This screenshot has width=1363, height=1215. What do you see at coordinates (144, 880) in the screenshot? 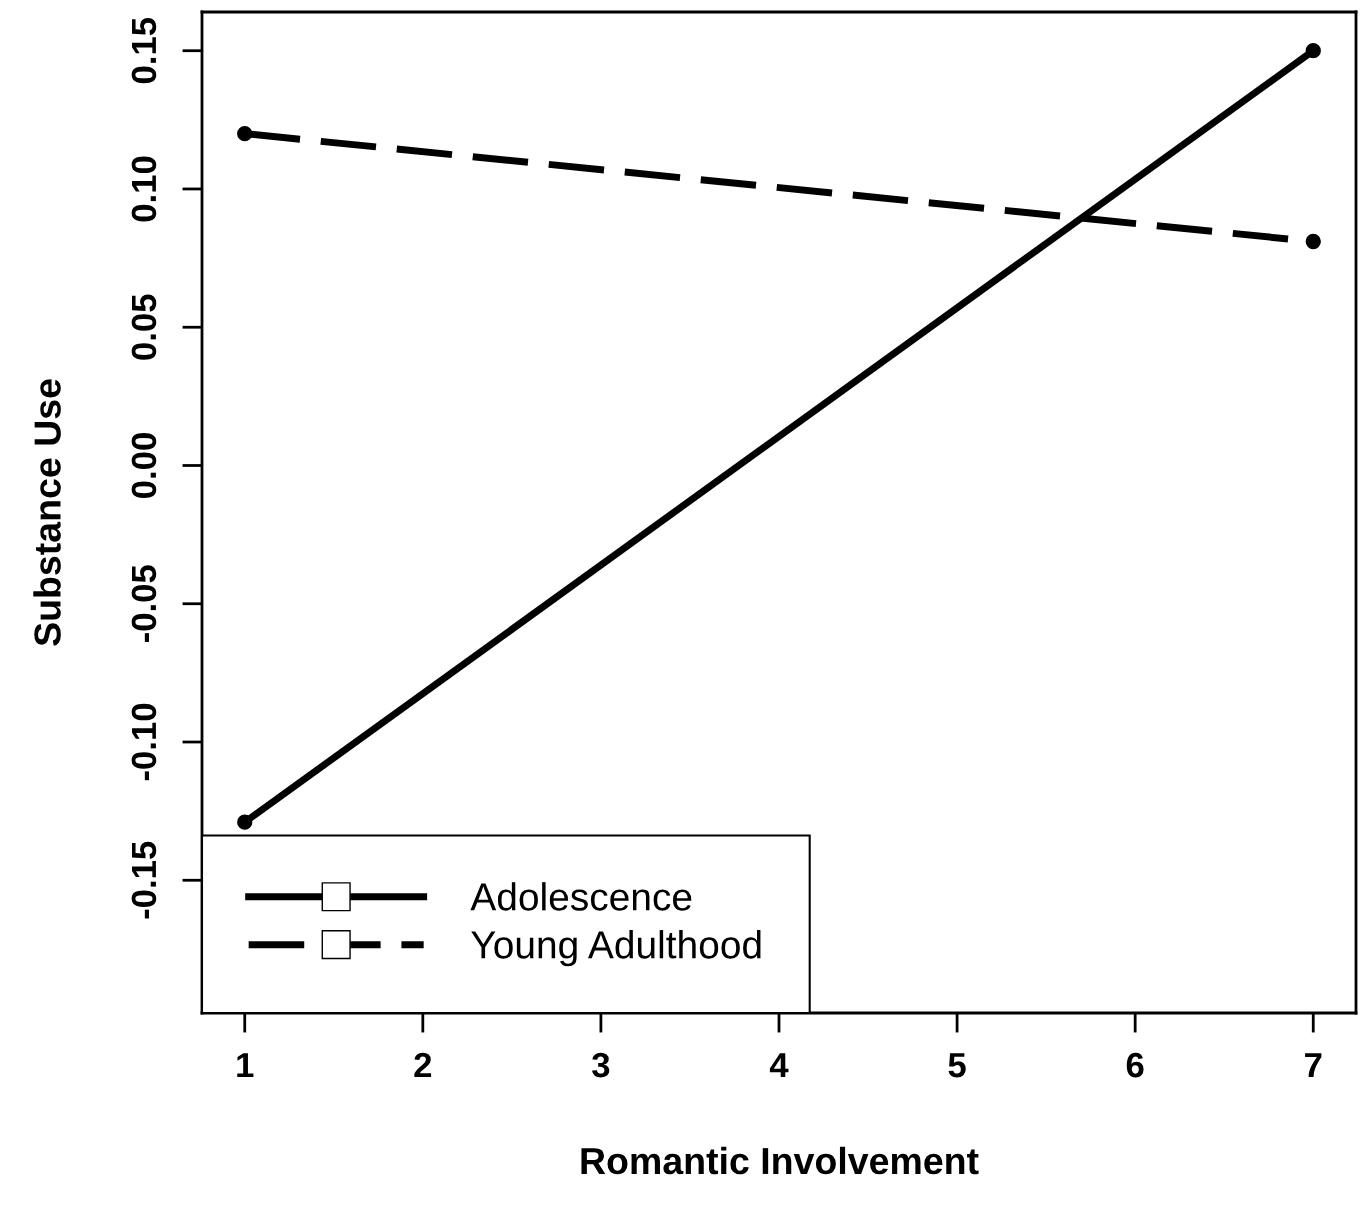
I see `y-tick-label: -0.15` at bounding box center [144, 880].